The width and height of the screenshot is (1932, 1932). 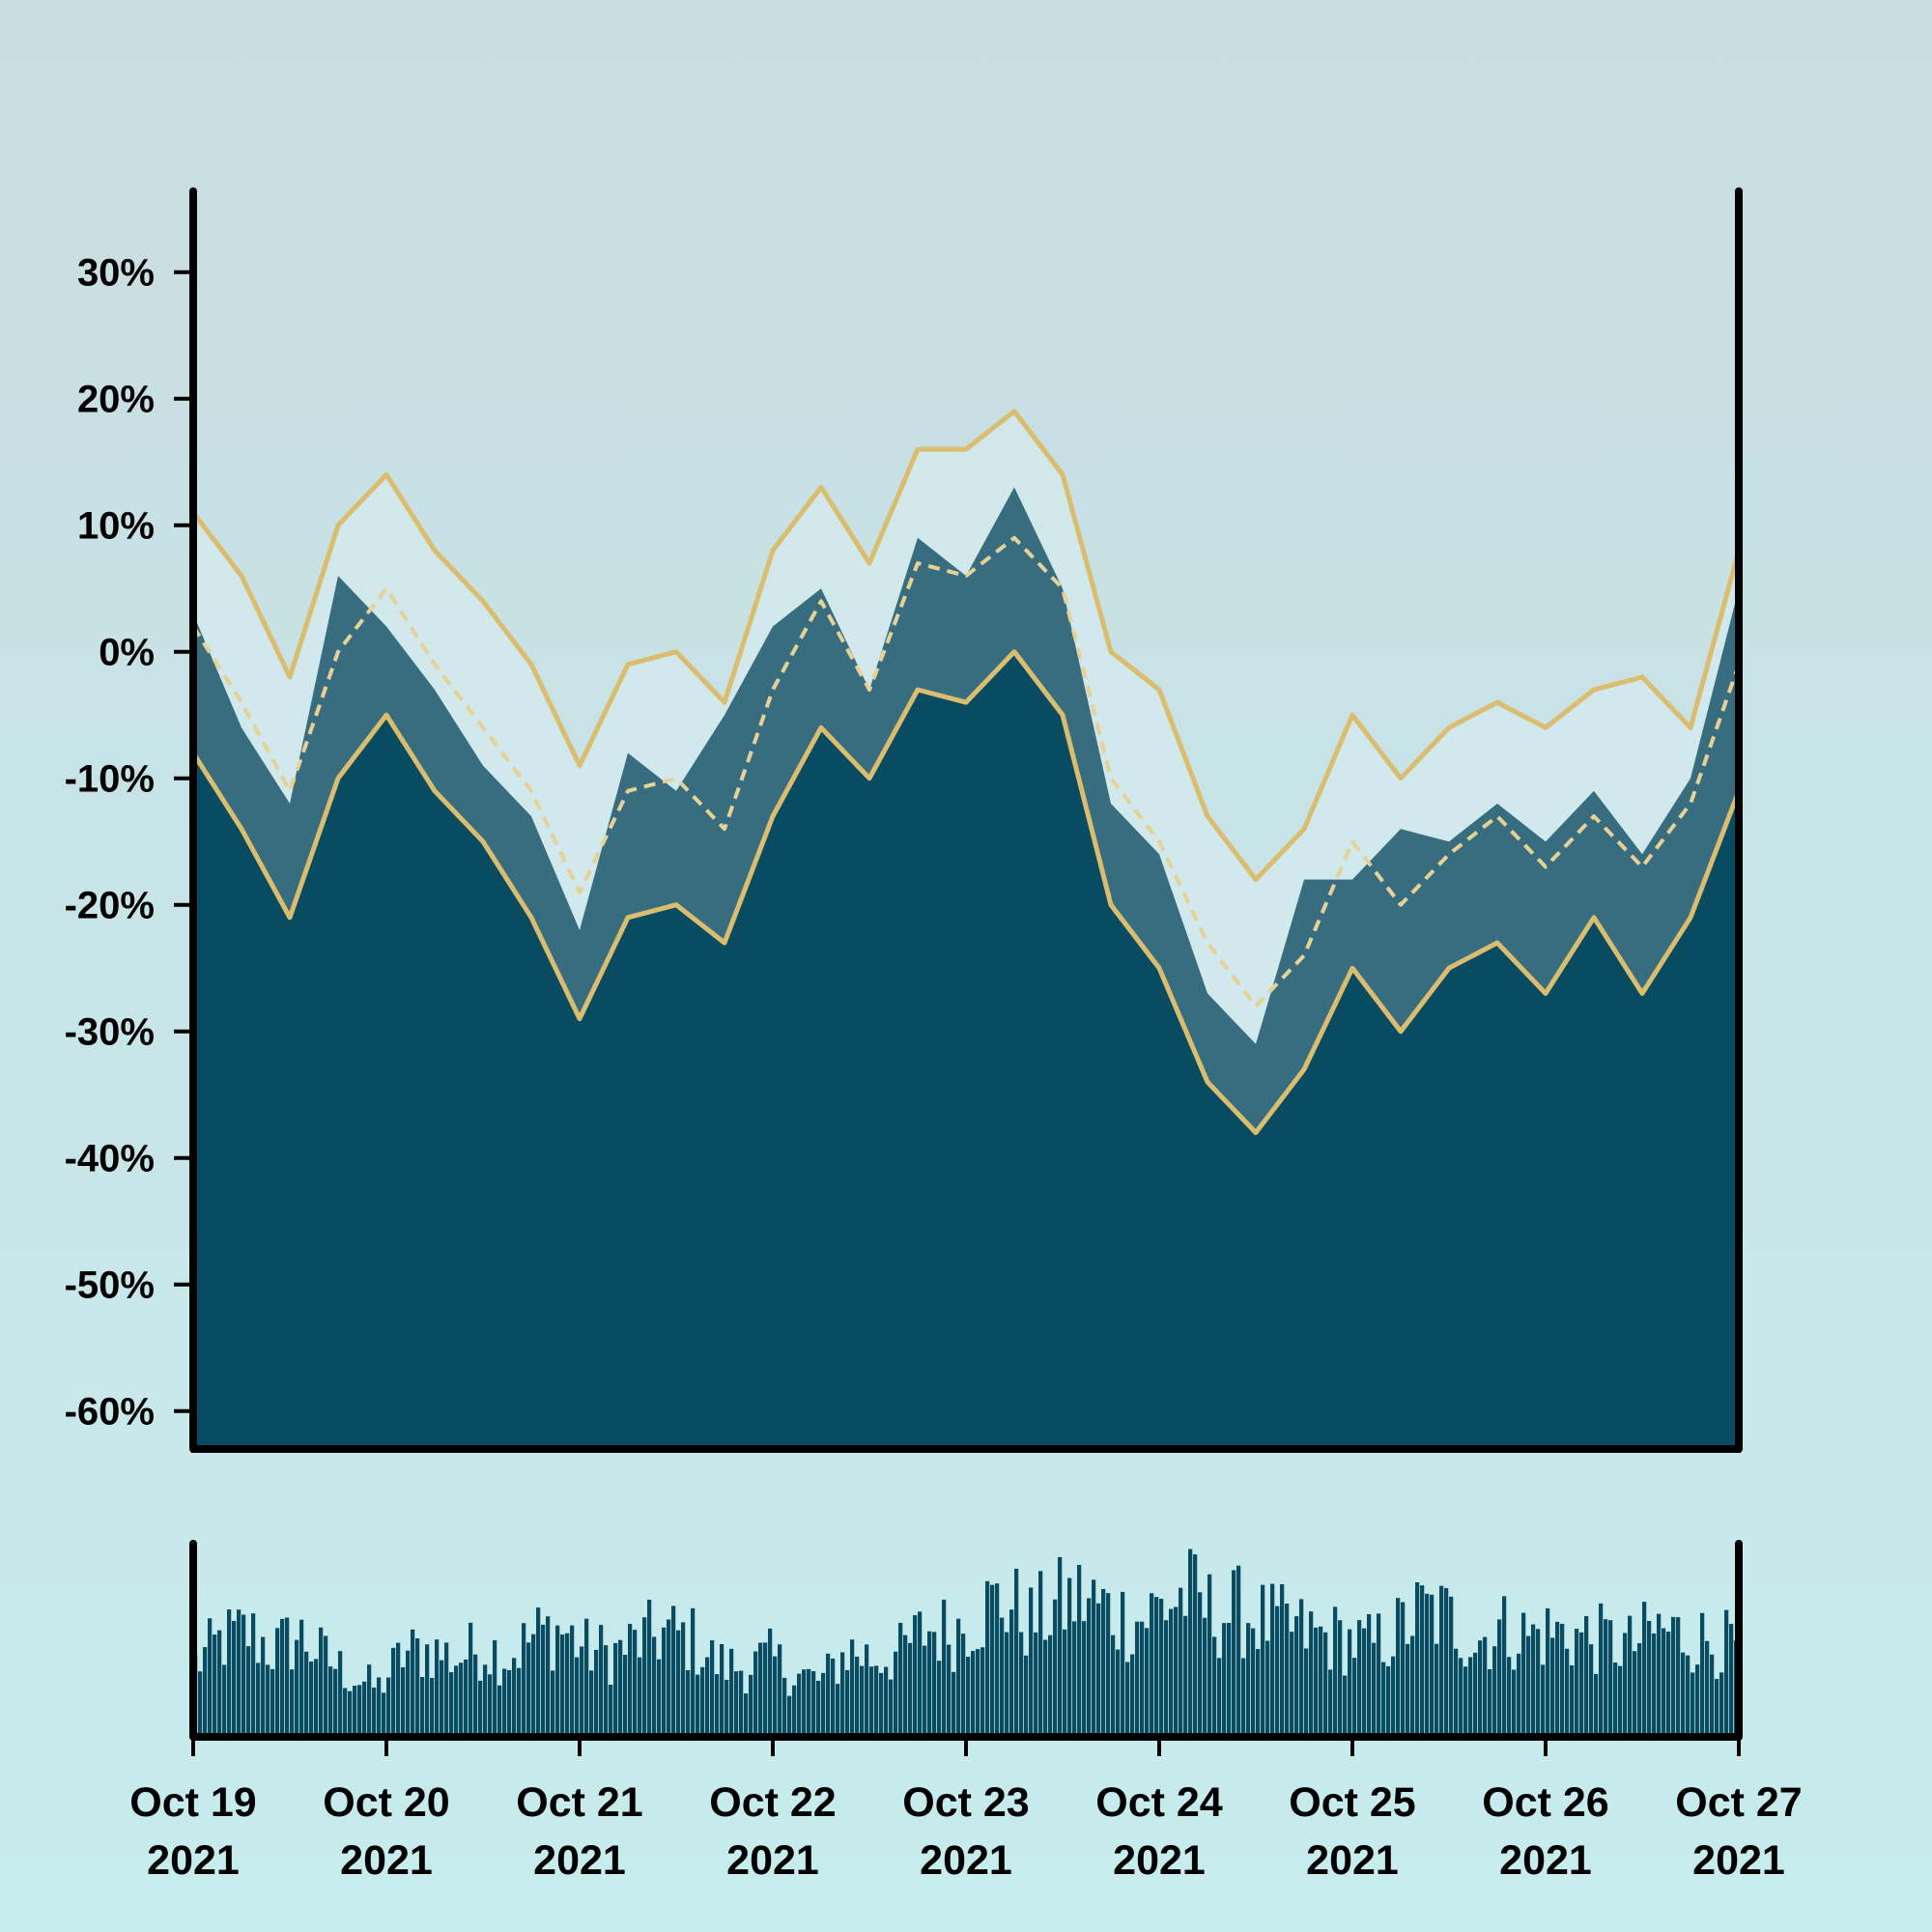 What do you see at coordinates (116, 526) in the screenshot?
I see `y-tick-label: 10%` at bounding box center [116, 526].